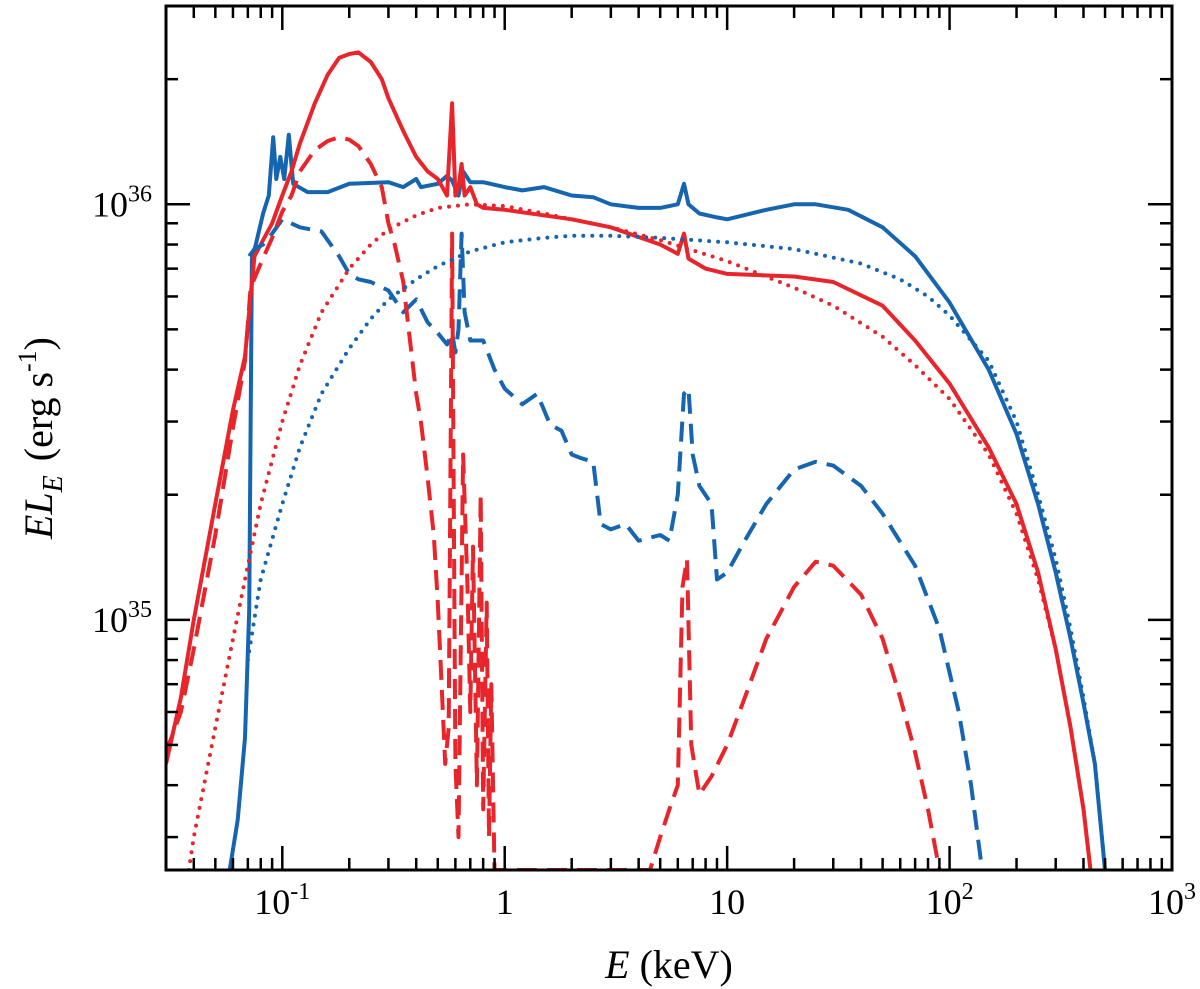 The height and width of the screenshot is (989, 1200). I want to click on y-axis-title: ELE(erg s-1), so click(41, 438).